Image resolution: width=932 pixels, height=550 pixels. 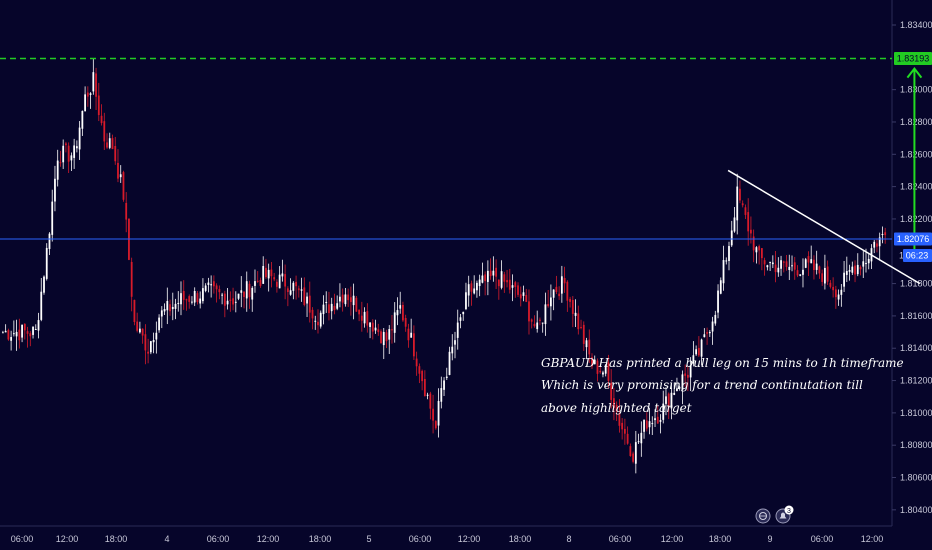 I want to click on x-tick-label: 8, so click(x=568, y=539).